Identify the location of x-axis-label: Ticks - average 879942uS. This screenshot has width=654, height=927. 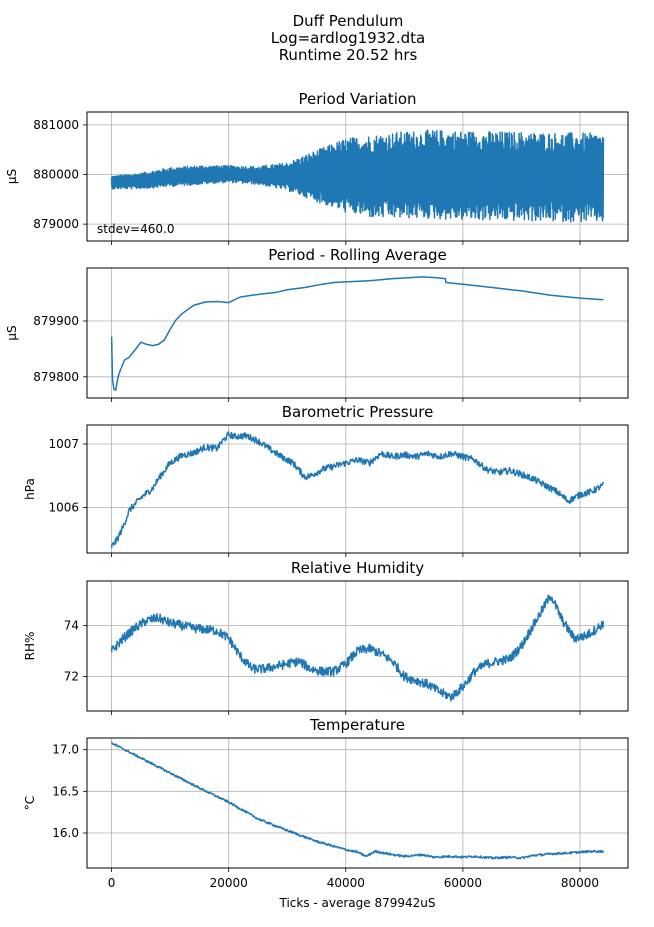
(356, 903).